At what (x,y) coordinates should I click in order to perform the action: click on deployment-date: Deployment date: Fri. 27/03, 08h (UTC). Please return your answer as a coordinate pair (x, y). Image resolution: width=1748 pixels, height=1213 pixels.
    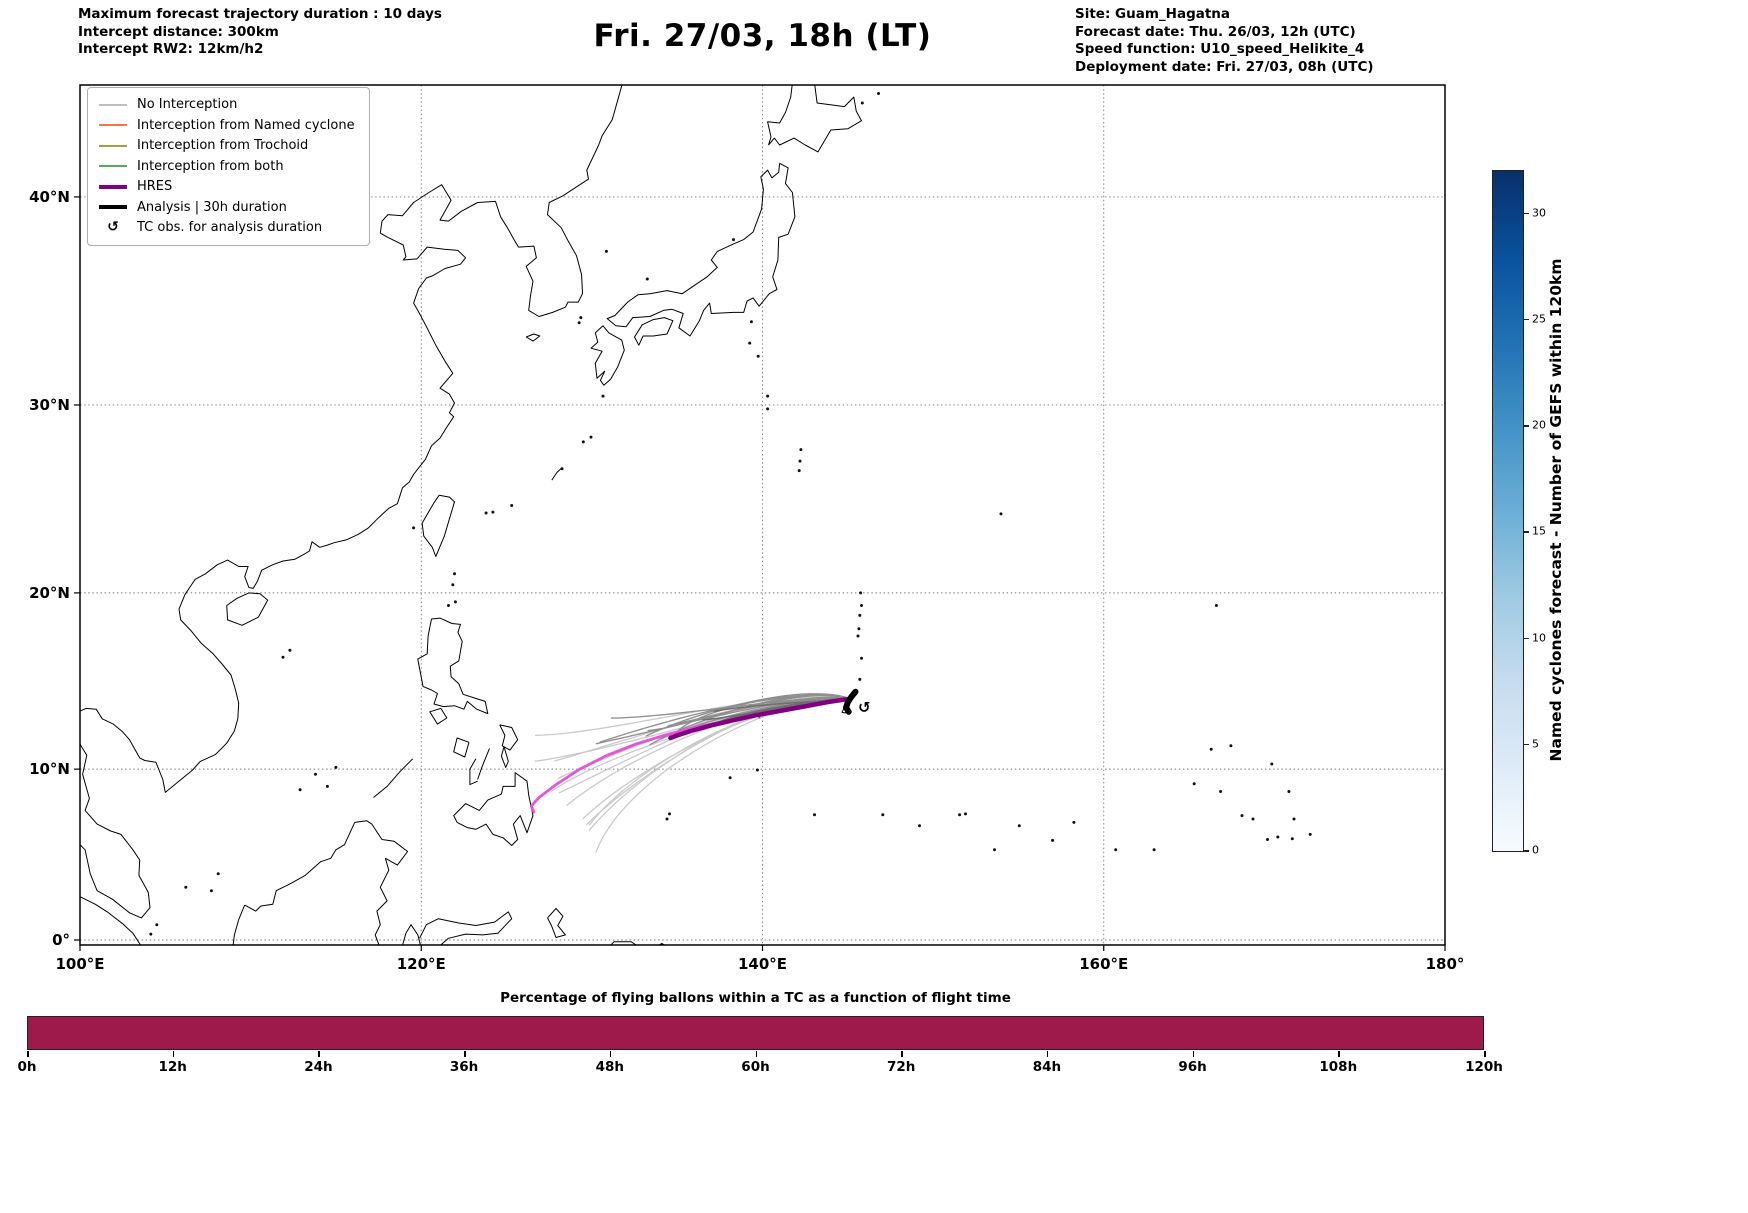
    Looking at the image, I should click on (1224, 66).